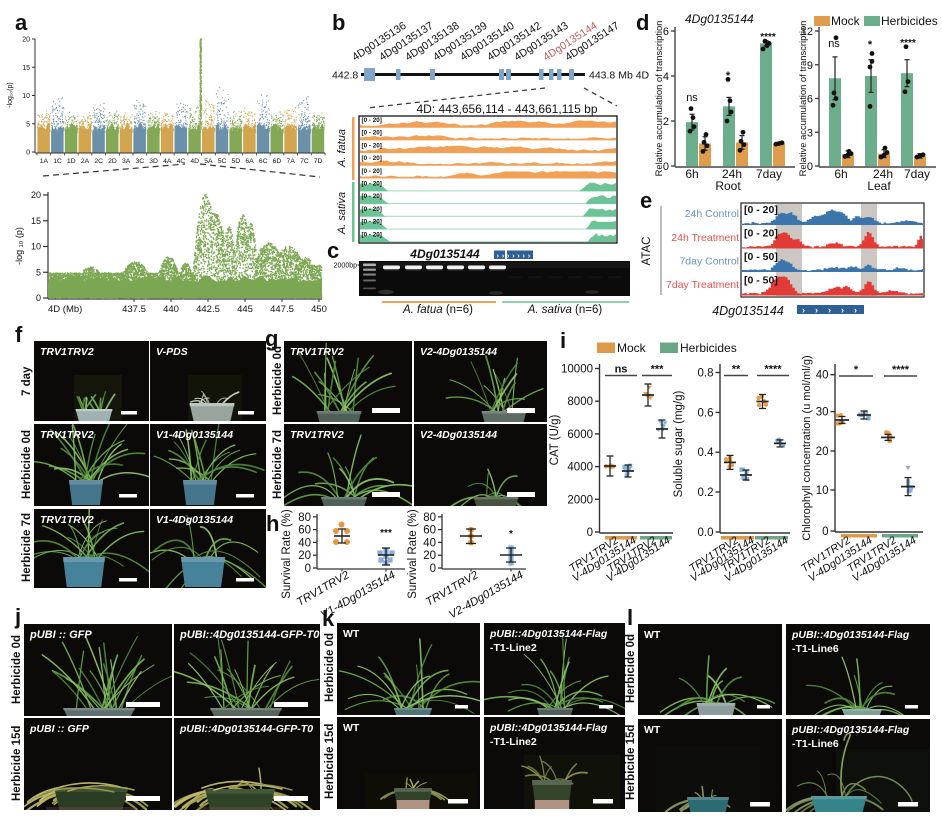 The image size is (942, 821). Describe the element at coordinates (140, 161) in the screenshot. I see `svg-text: 3C` at that location.